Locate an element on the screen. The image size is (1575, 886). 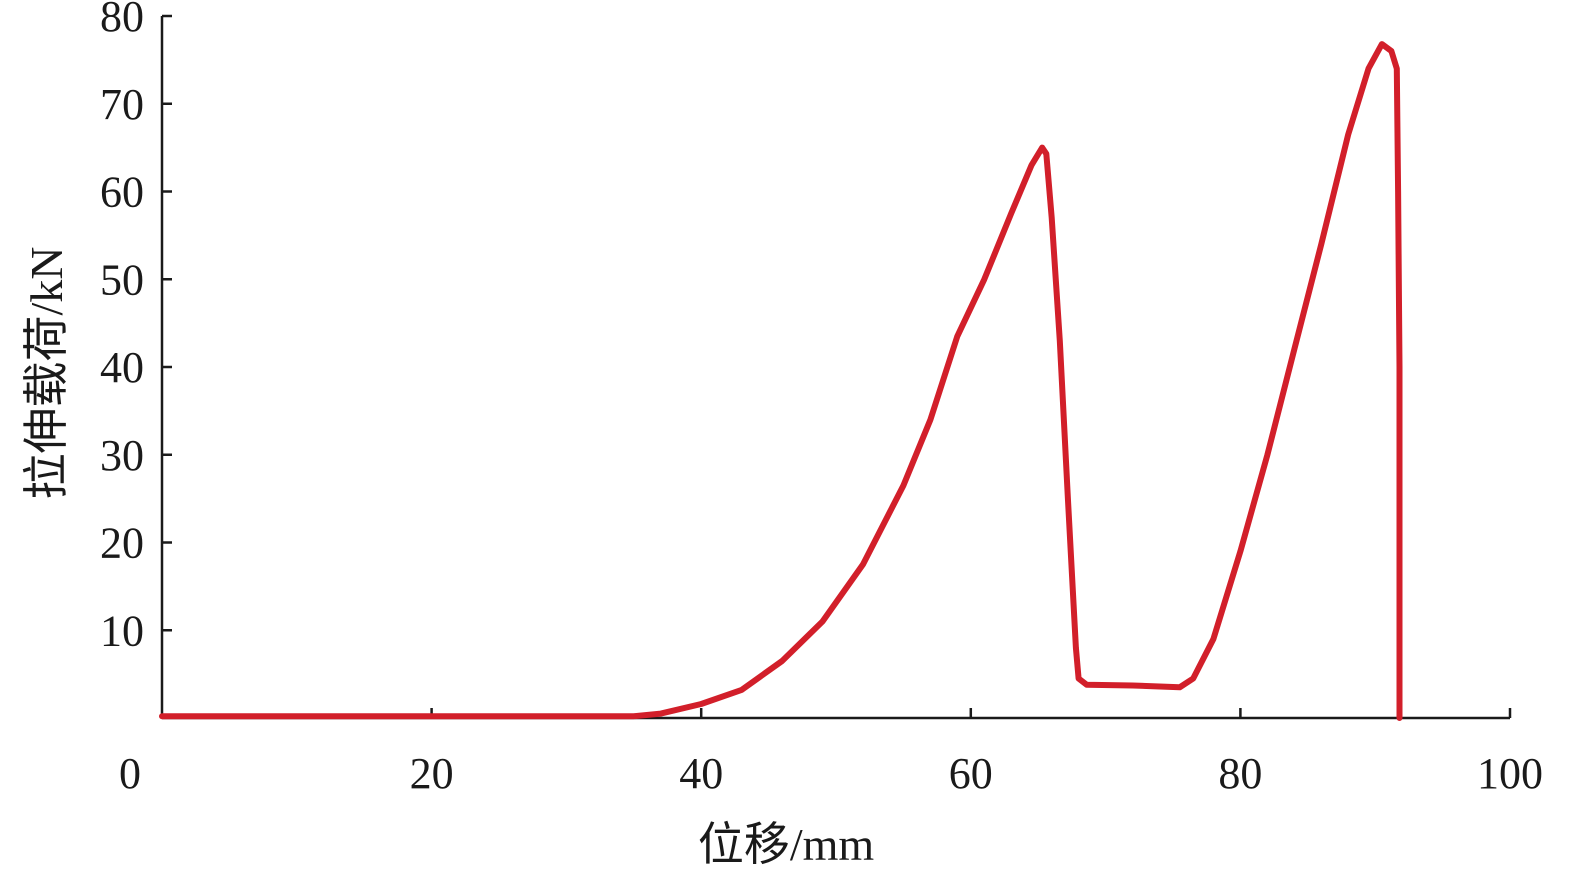
y-tick-label: 40 is located at coordinates (122, 367).